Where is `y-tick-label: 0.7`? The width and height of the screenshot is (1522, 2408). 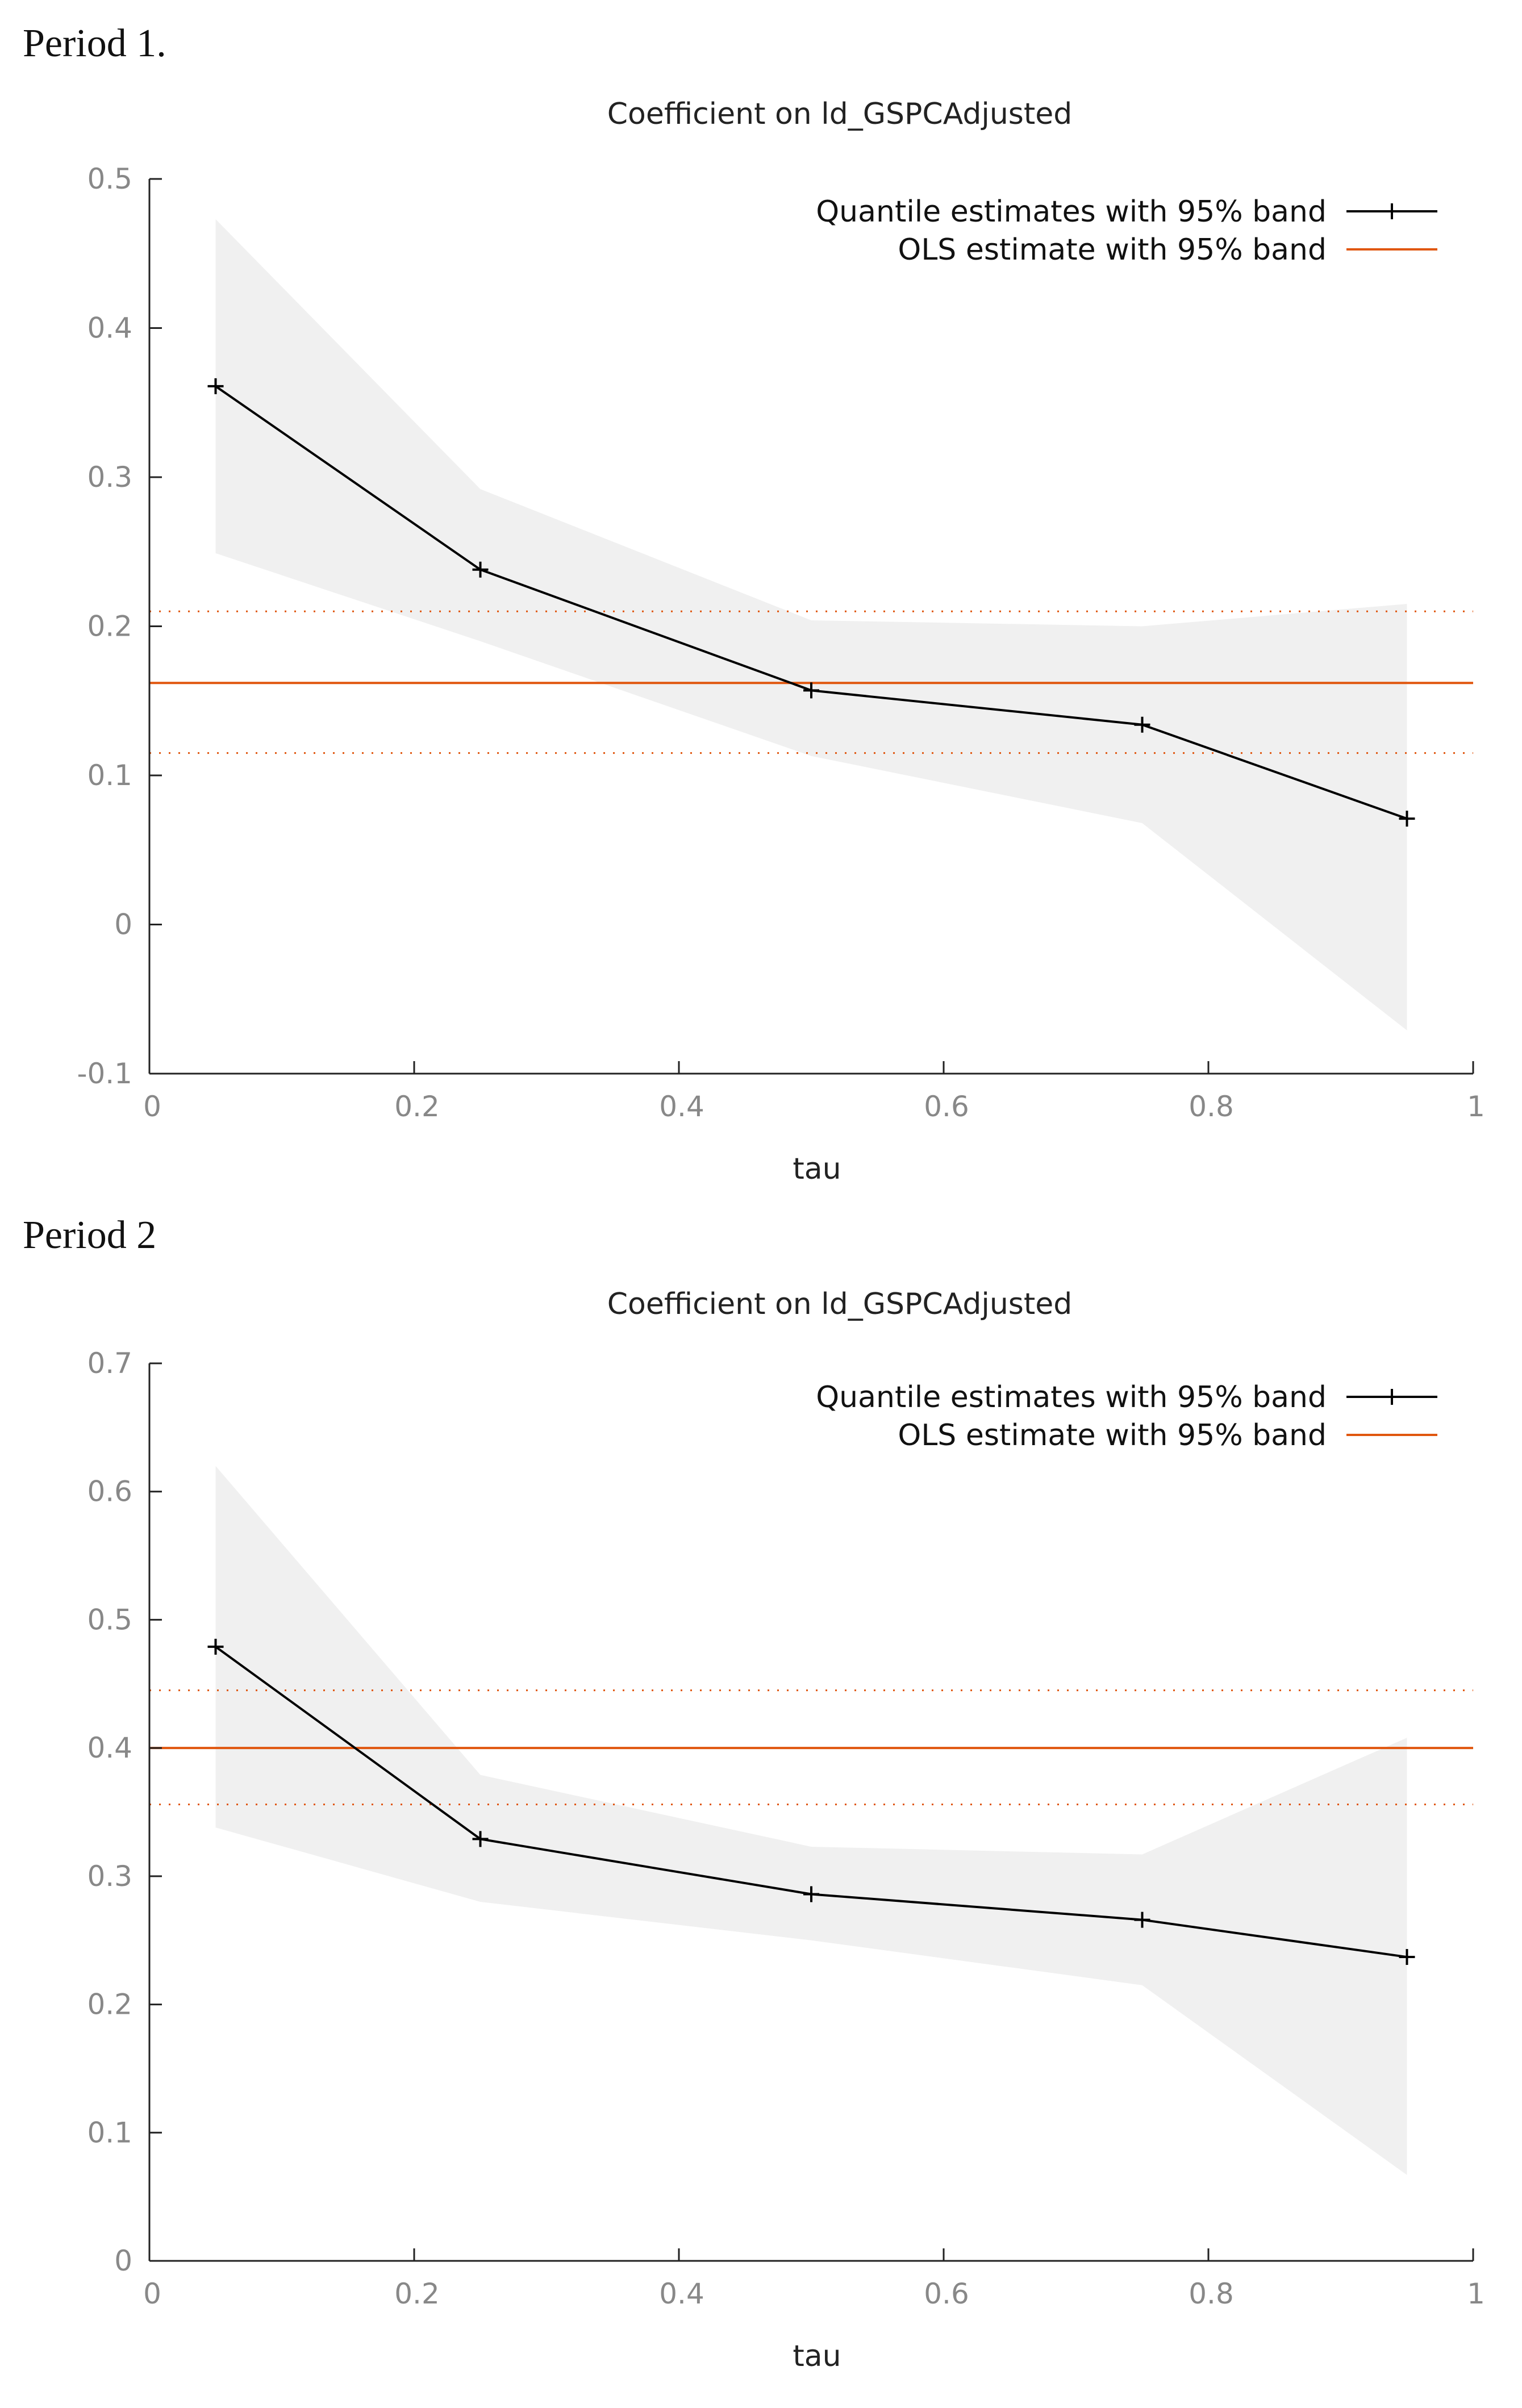 y-tick-label: 0.7 is located at coordinates (110, 1364).